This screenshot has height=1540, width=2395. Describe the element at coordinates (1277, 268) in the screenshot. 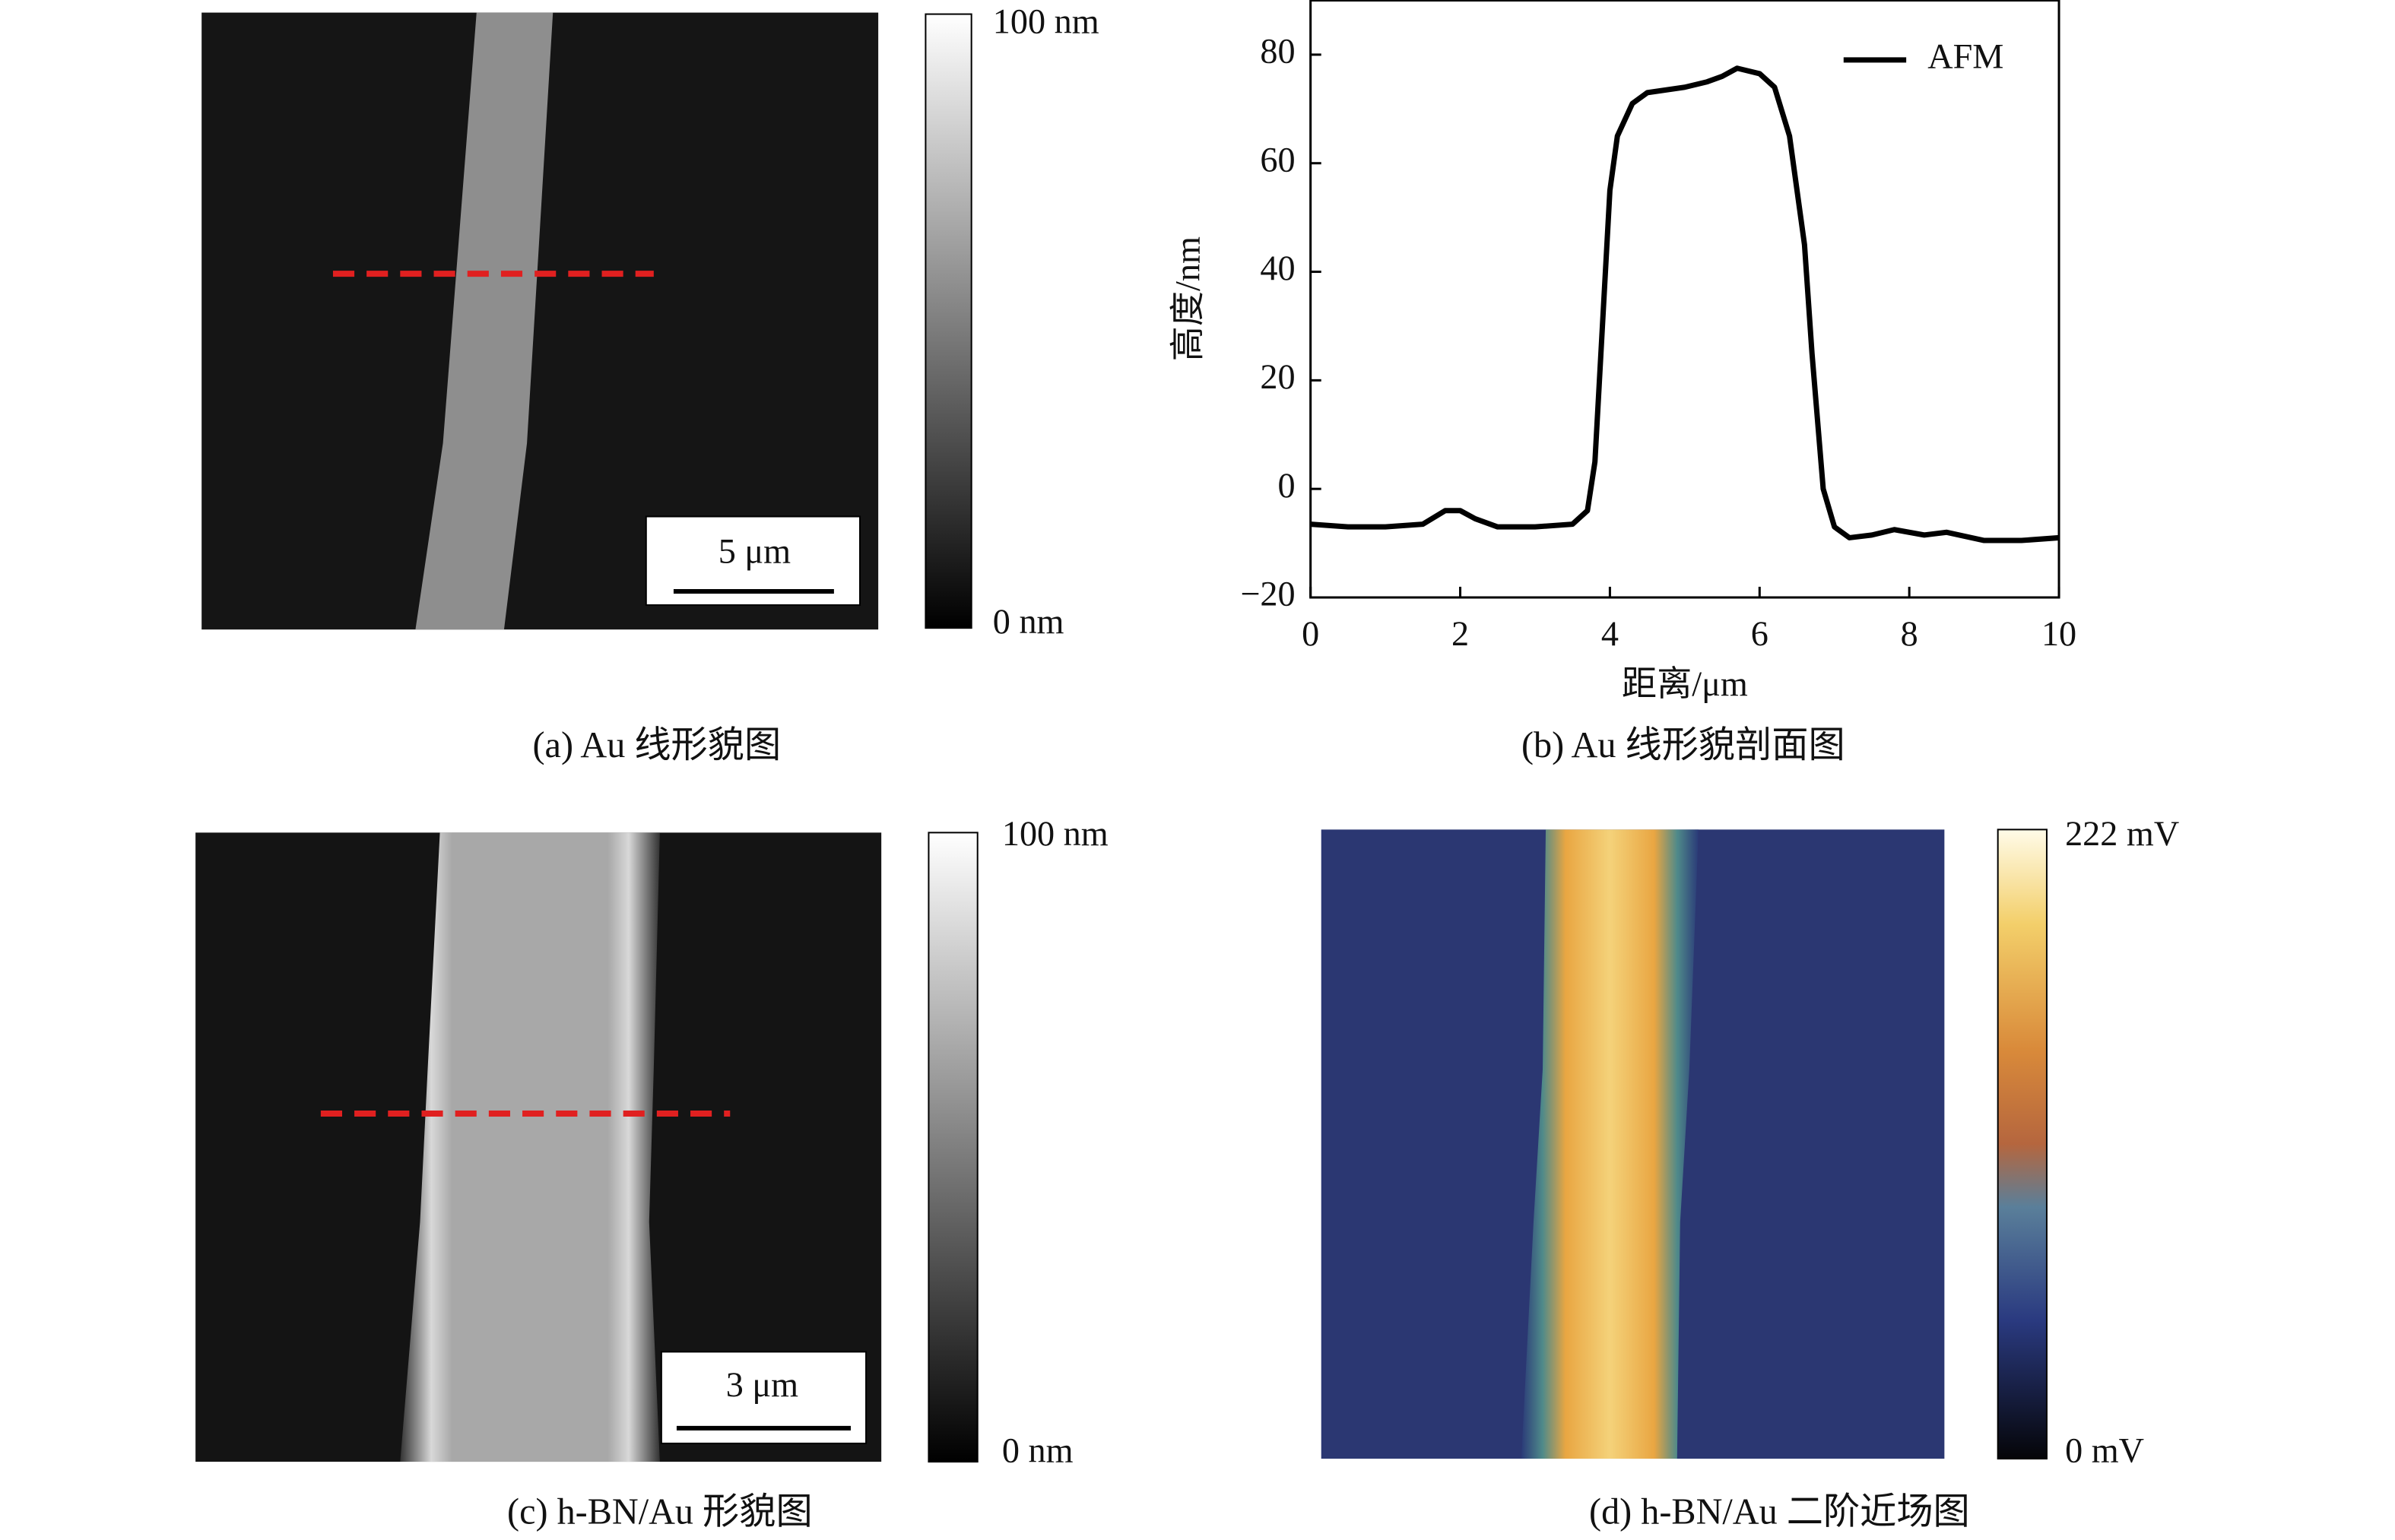

I see `y-tick-label: 40` at that location.